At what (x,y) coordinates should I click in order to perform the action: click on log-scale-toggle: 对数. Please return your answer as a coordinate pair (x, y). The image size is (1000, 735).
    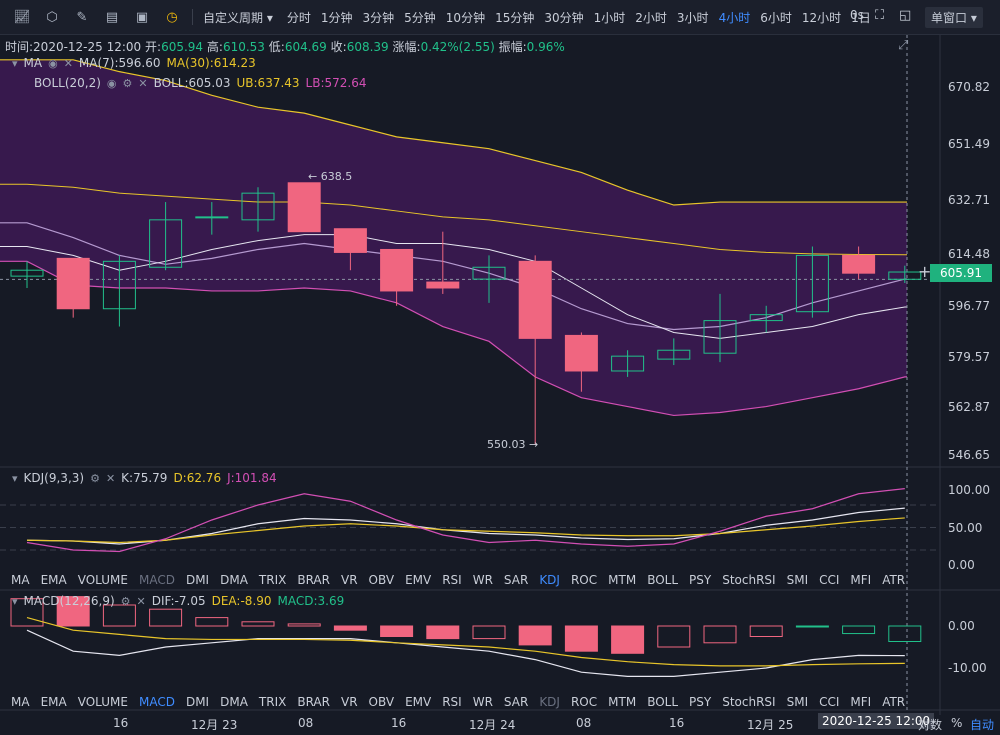
    Looking at the image, I should click on (930, 725).